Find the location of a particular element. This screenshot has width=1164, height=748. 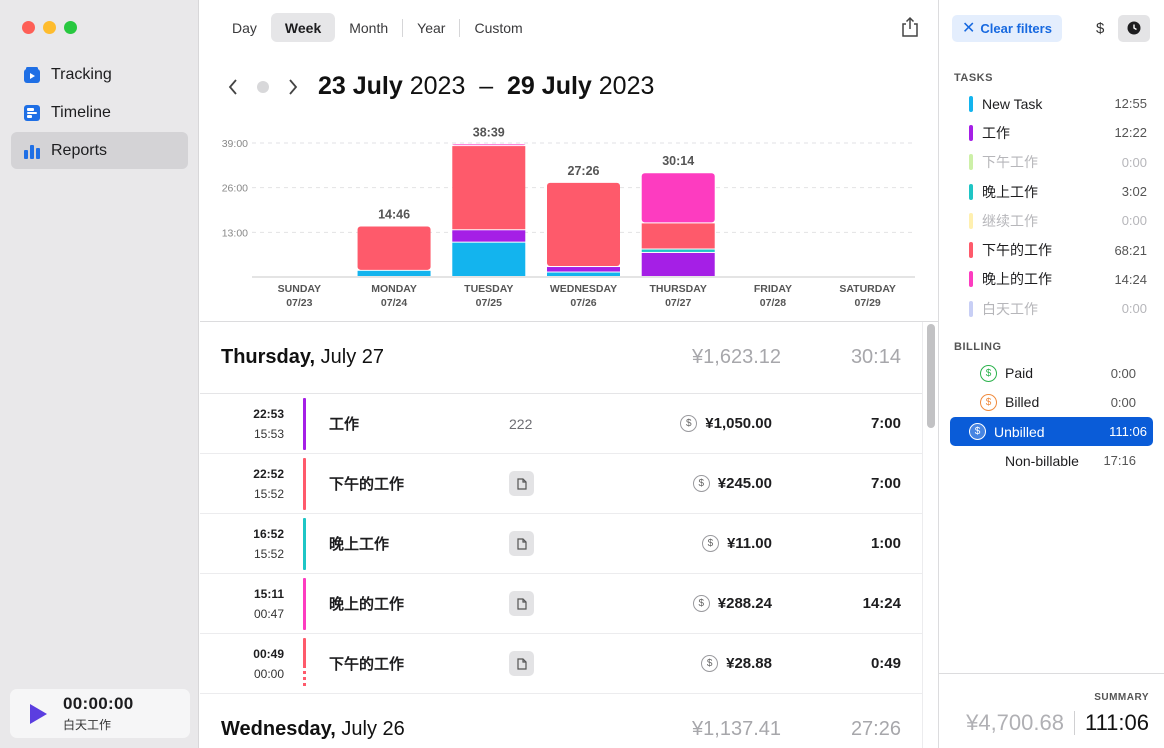

time-entry-row: 22:53 15:53 工作 222 $ ¥1,050.00 7:00 is located at coordinates (561, 424).